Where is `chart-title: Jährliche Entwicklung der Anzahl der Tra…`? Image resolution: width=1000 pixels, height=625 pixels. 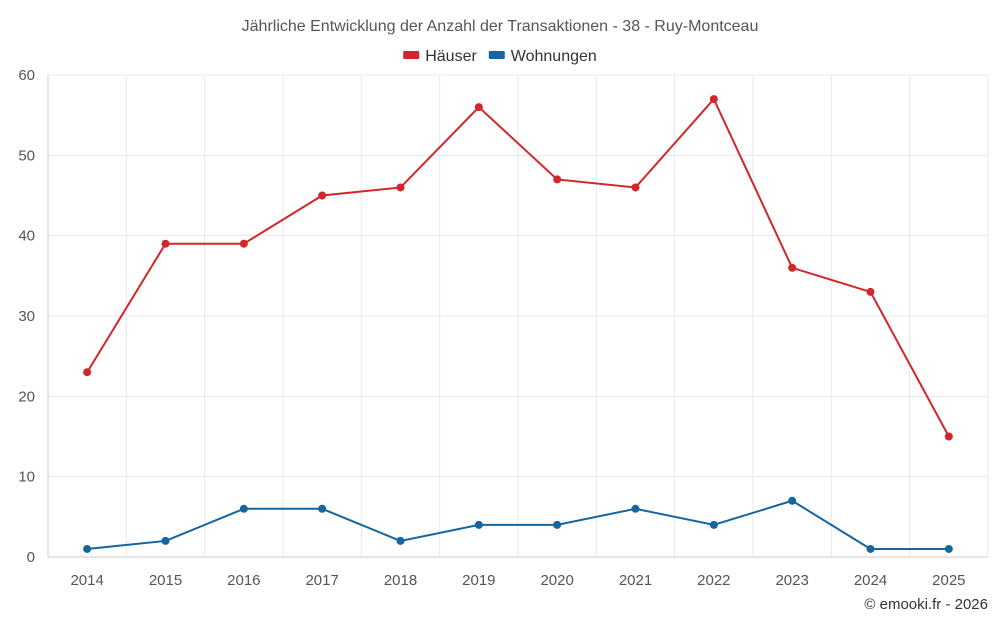
chart-title: Jährliche Entwicklung der Anzahl der Tra… is located at coordinates (500, 26).